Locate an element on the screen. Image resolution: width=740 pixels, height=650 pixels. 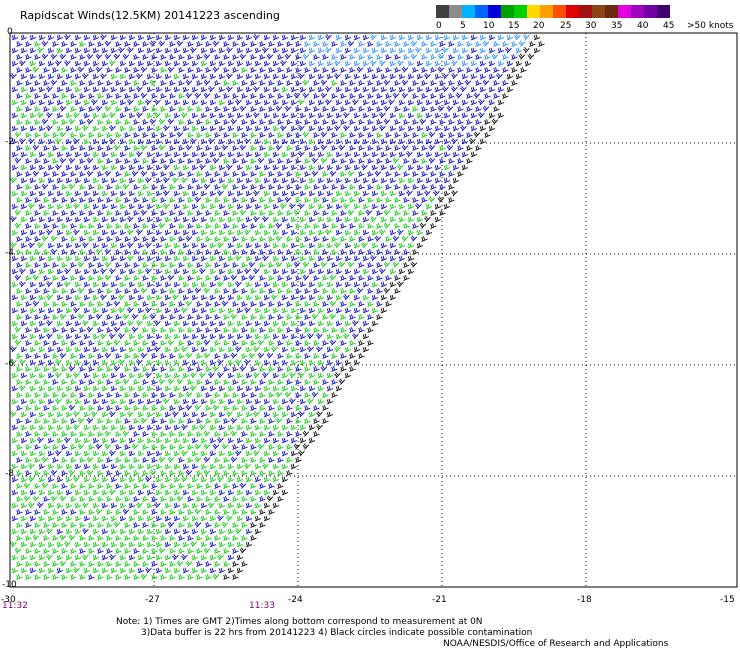
color-scale-bar is located at coordinates (553, 11).